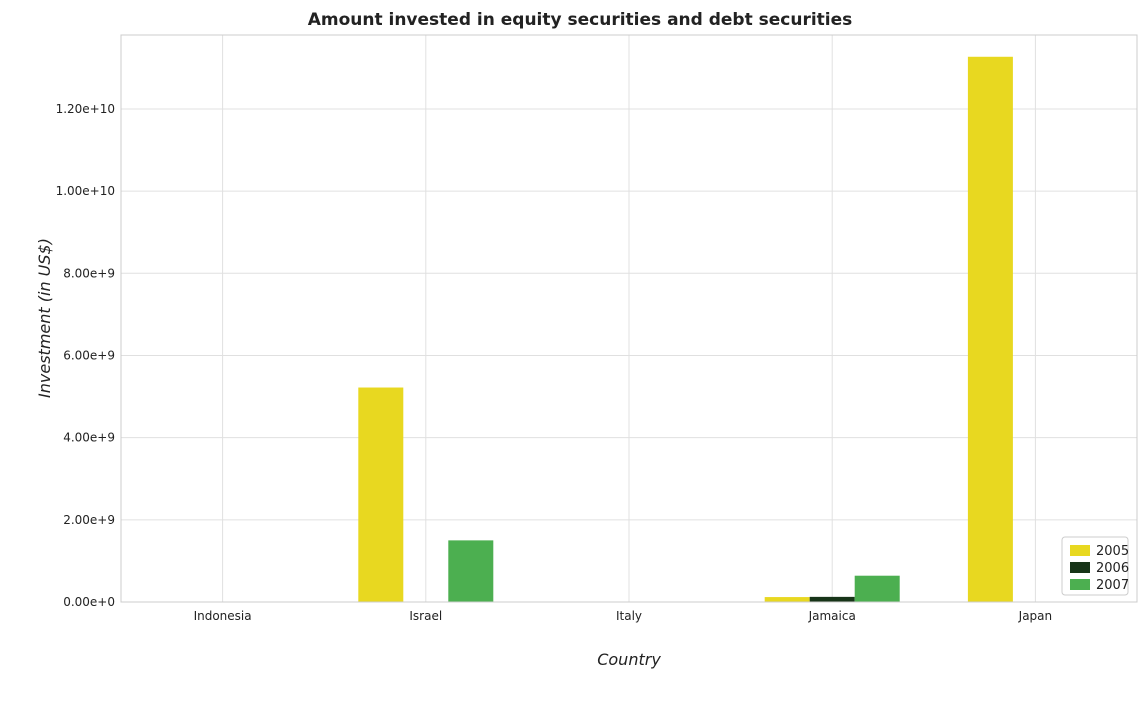 The image size is (1147, 704). Describe the element at coordinates (1035, 616) in the screenshot. I see `x-tick-label: Japan` at that location.